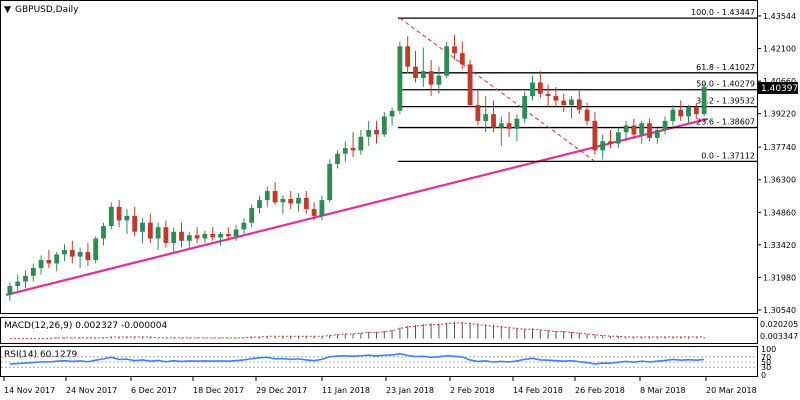 The height and width of the screenshot is (400, 800). Describe the element at coordinates (410, 390) in the screenshot. I see `time-axis-label: 23 Jan 2018` at that location.